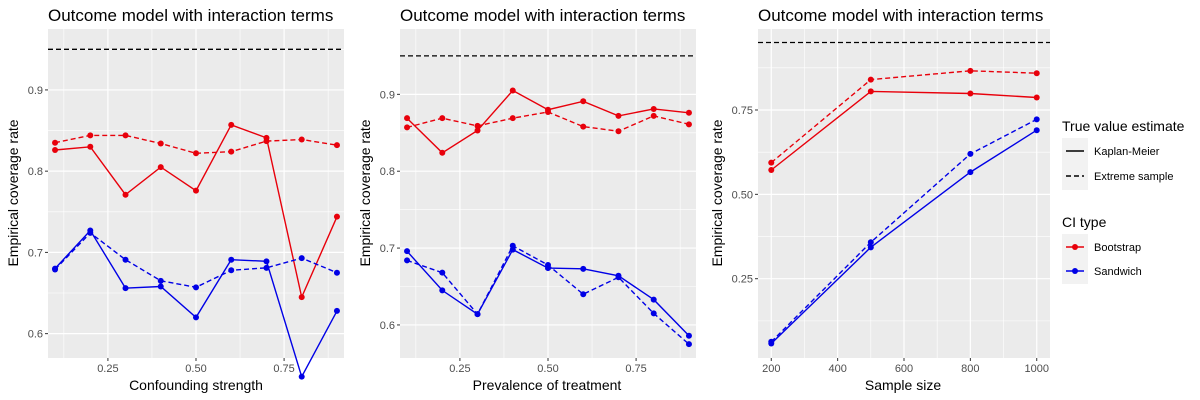 The image size is (1200, 400). I want to click on x-tick-label: 1000, so click(1036, 369).